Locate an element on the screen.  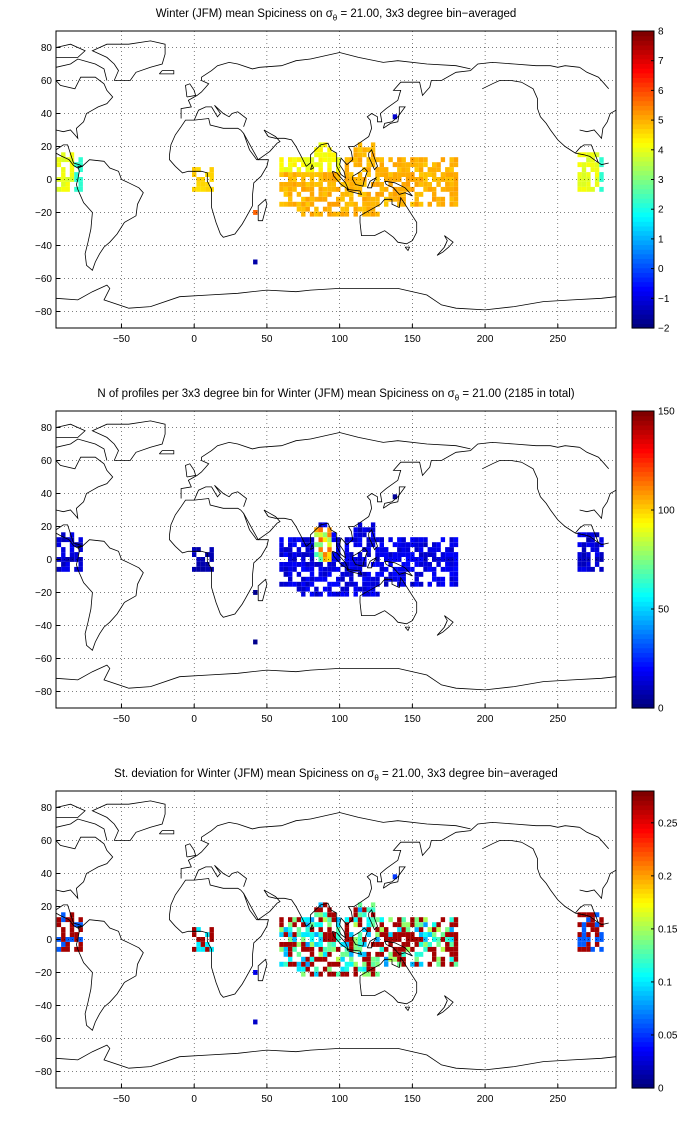
x-tick-label: 100 is located at coordinates (339, 339).